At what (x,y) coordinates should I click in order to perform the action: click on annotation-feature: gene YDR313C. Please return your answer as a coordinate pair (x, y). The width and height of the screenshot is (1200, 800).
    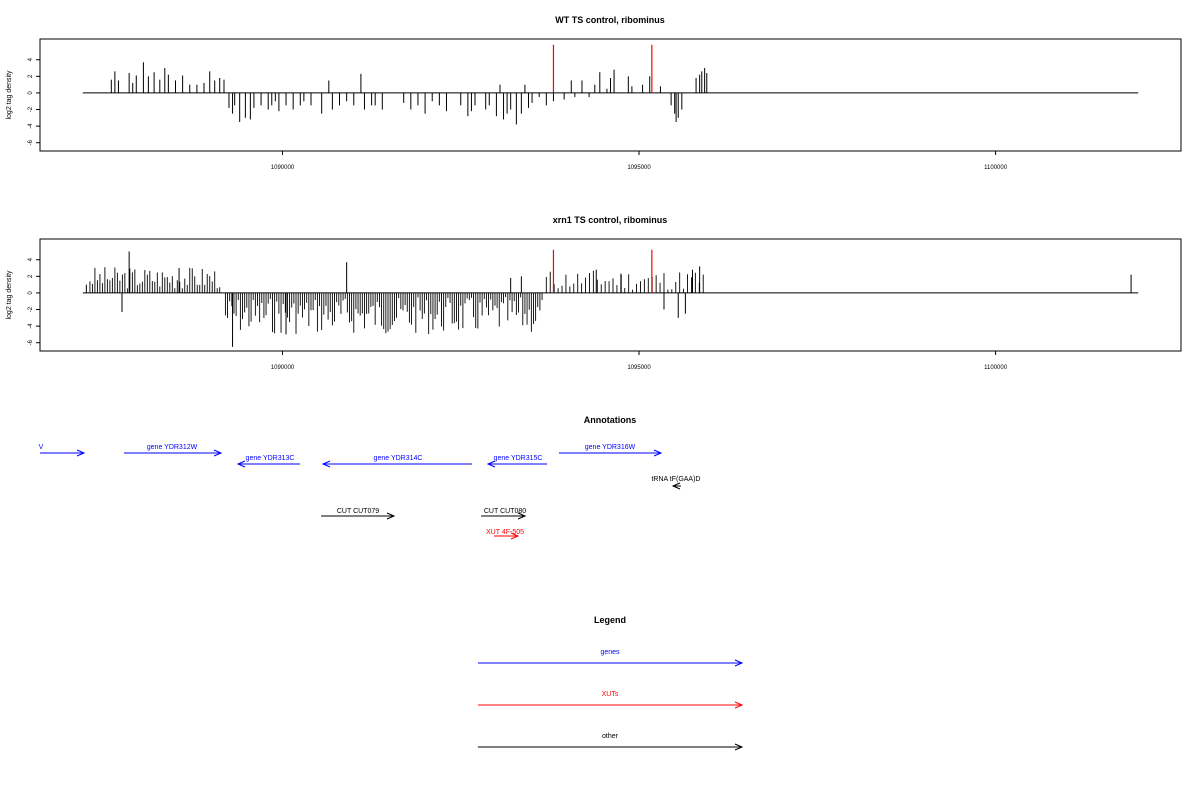
    Looking at the image, I should click on (268, 461).